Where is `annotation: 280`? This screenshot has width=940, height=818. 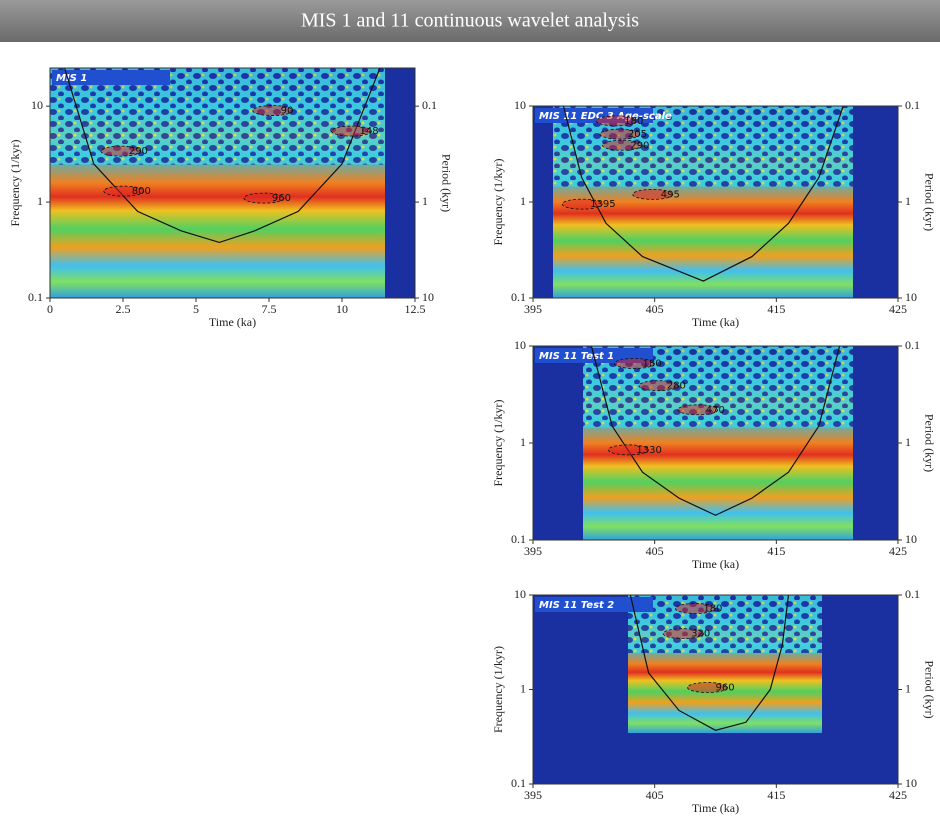 annotation: 280 is located at coordinates (676, 386).